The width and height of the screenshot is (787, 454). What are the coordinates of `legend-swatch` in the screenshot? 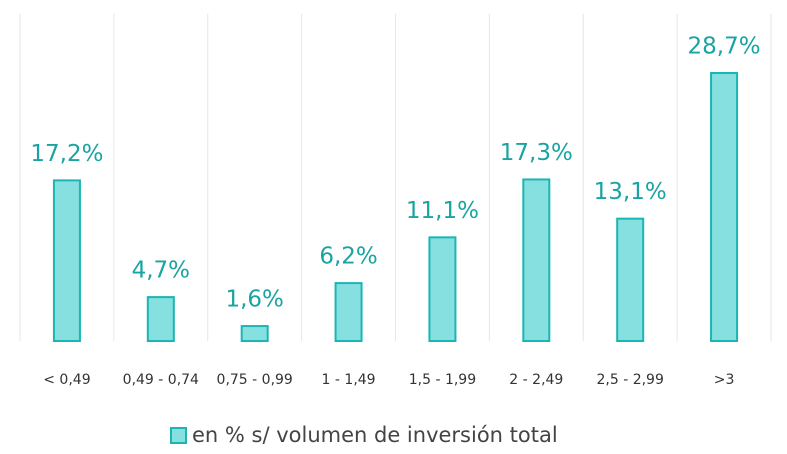 It's located at (178, 435).